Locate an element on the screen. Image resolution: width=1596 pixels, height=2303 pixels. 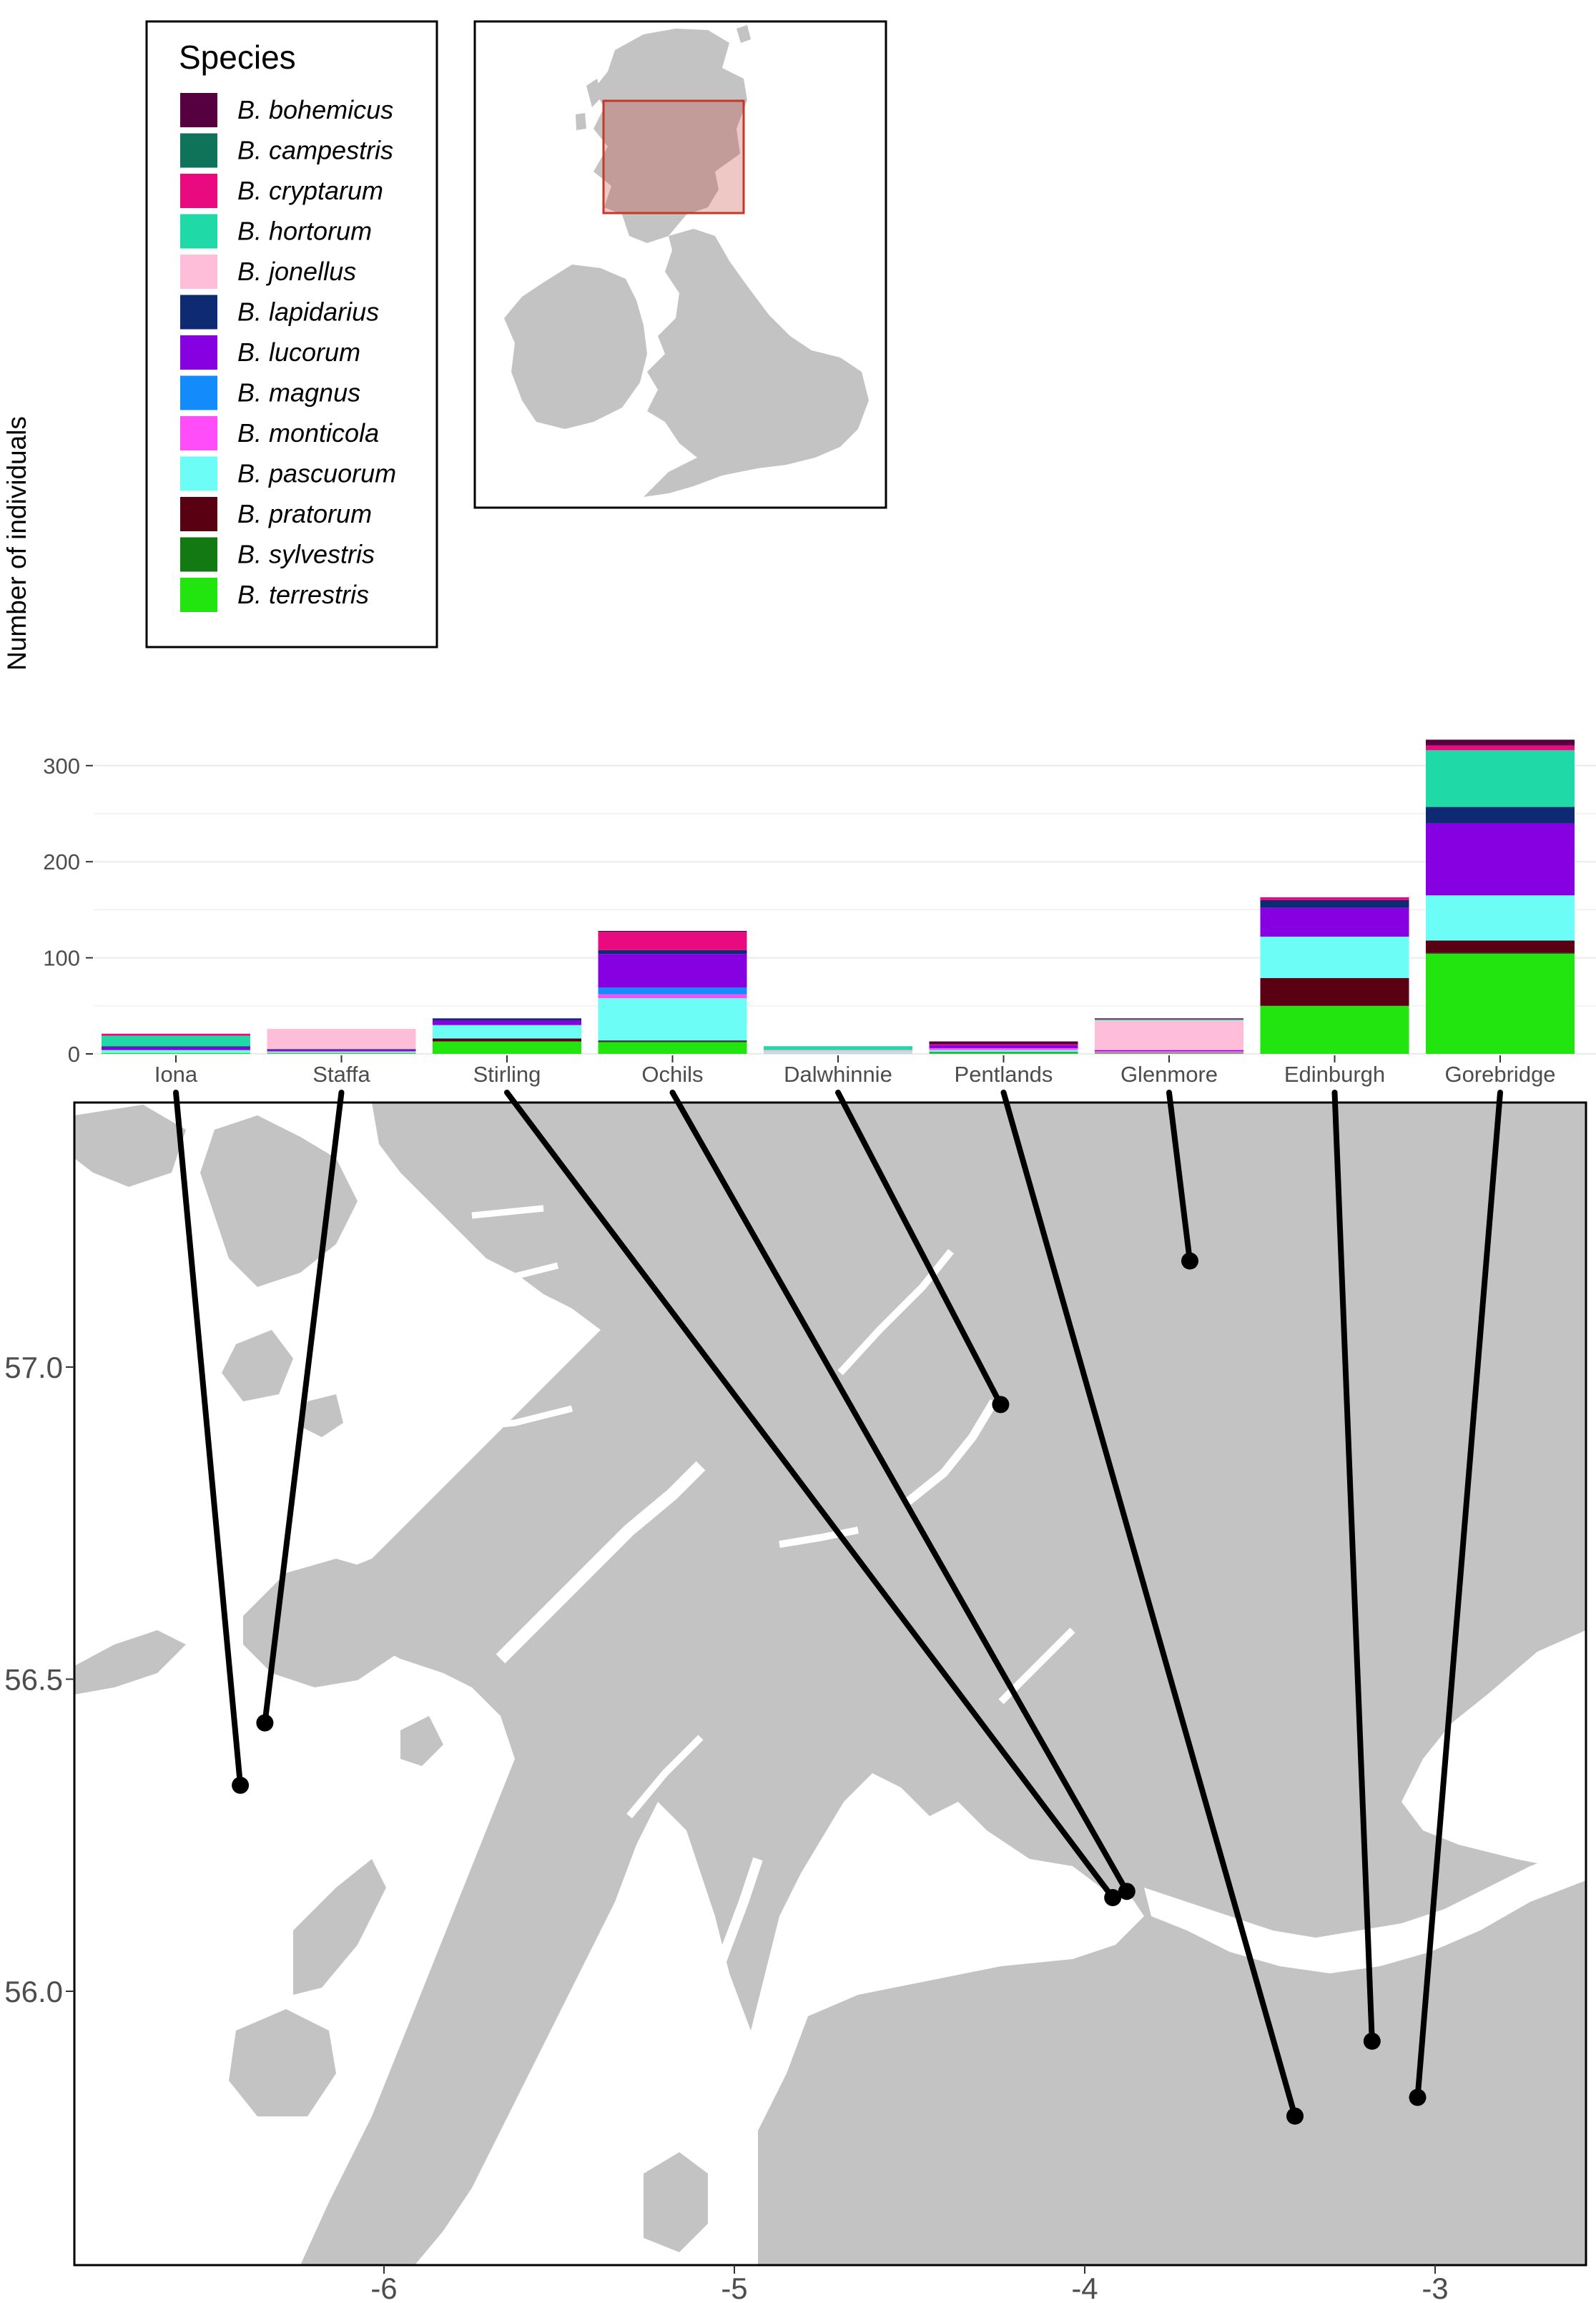
map-x-tick-label: -3 is located at coordinates (1435, 2287).